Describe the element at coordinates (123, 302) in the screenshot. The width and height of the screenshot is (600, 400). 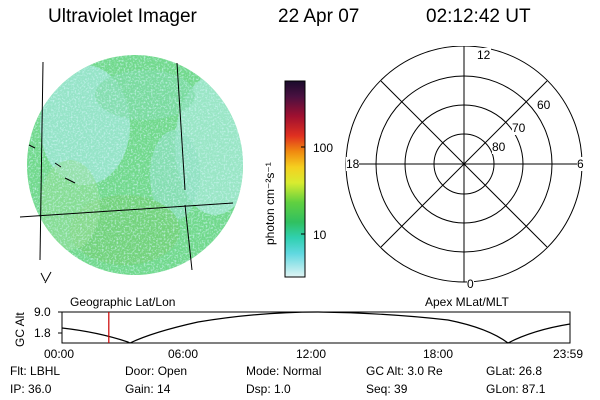
I see `timeline-left-title: Geographic Lat/Lon` at that location.